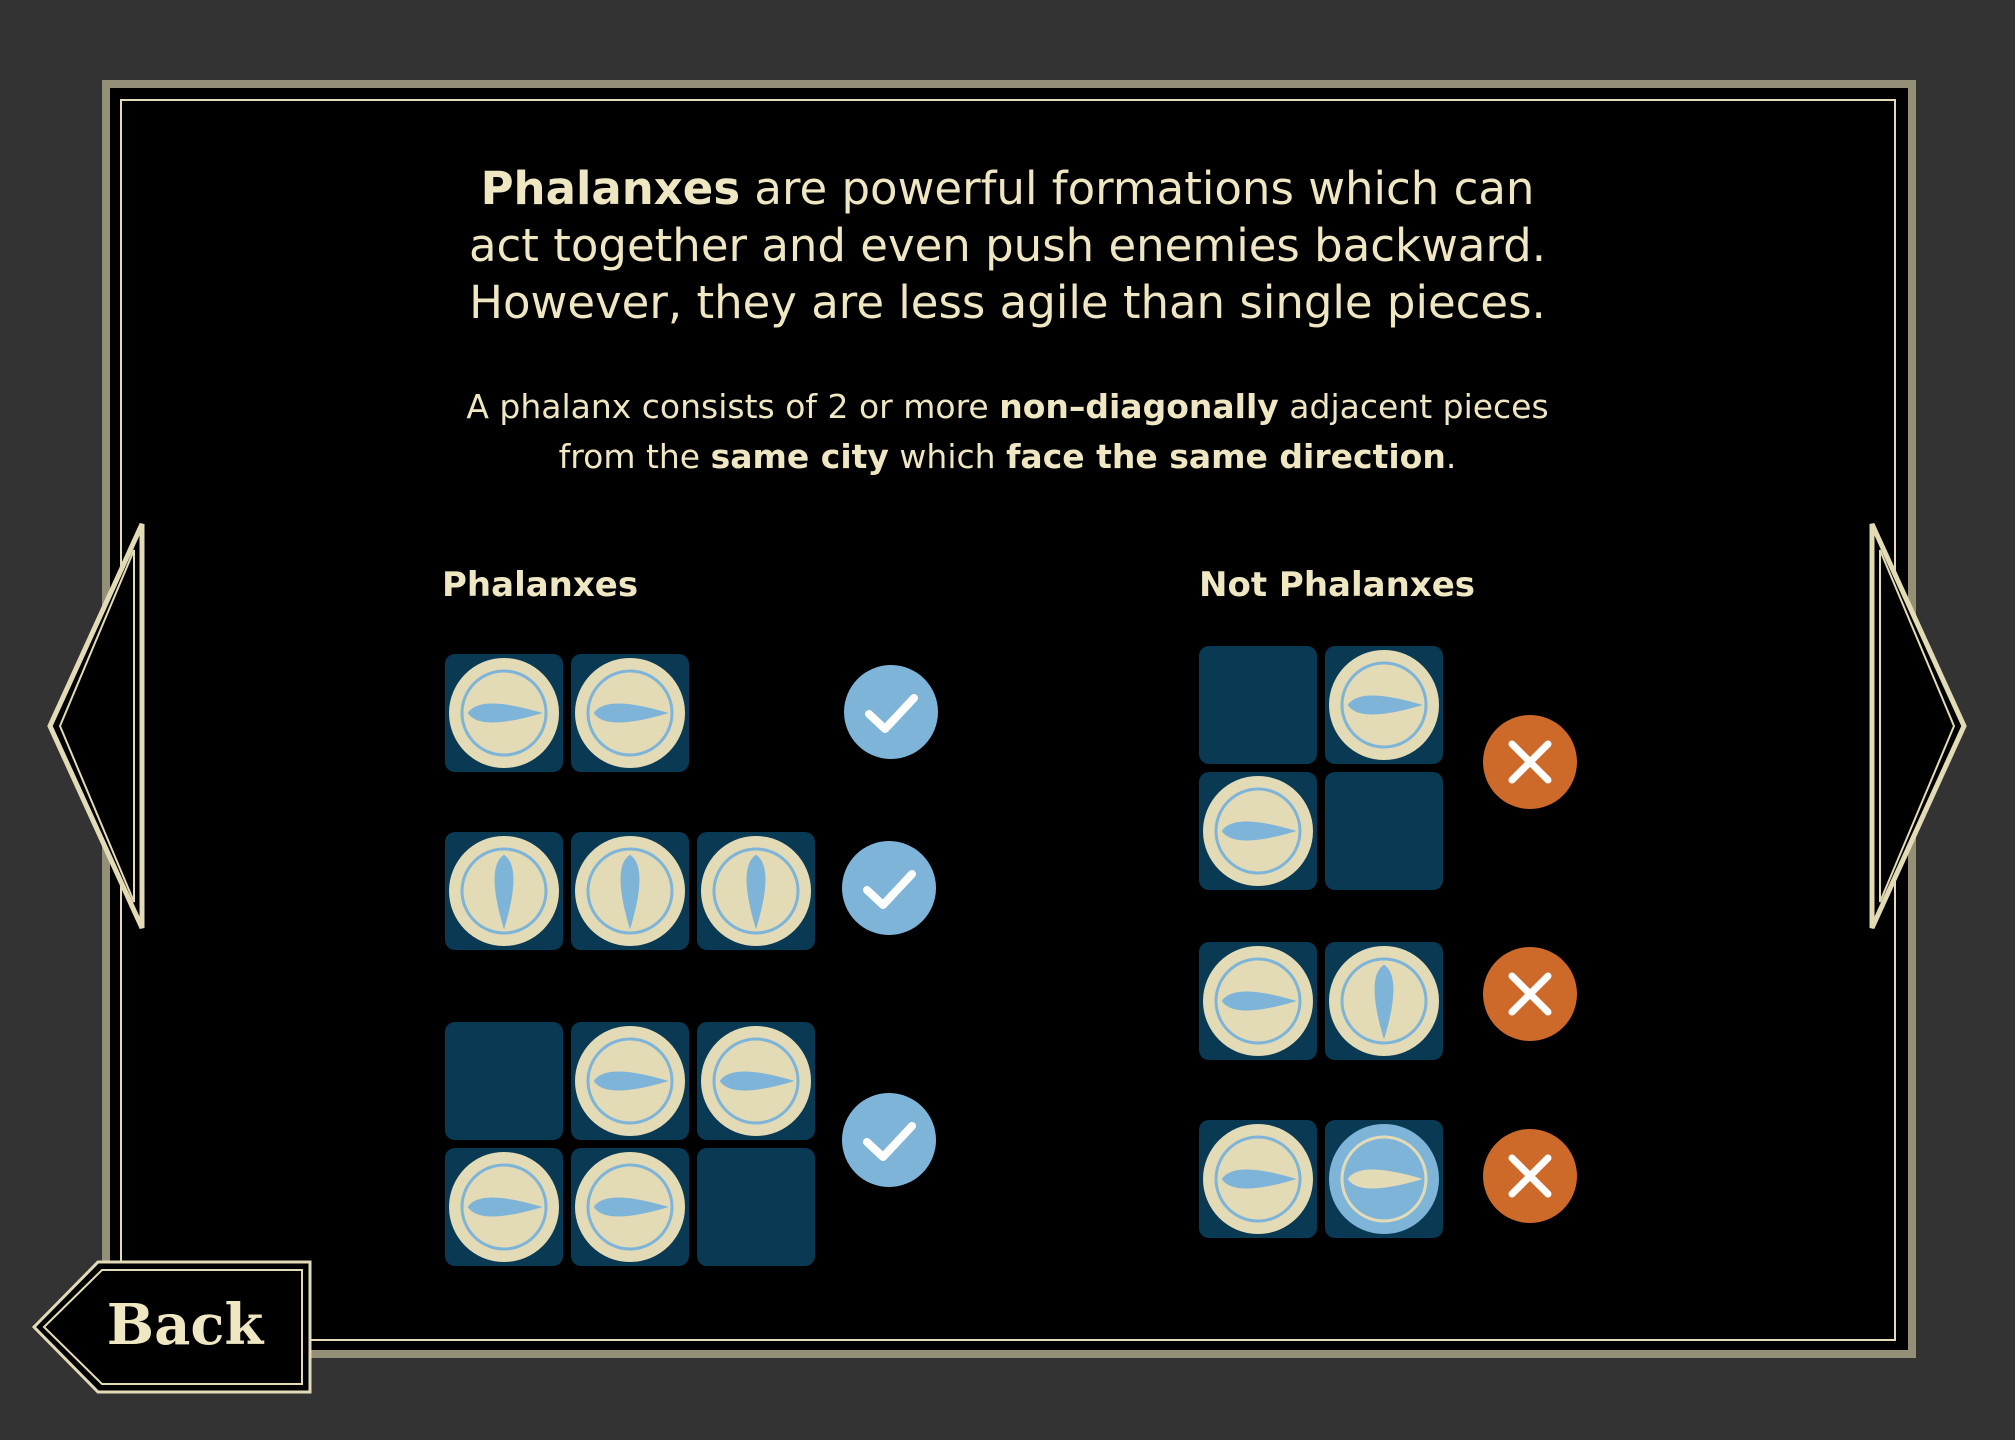  What do you see at coordinates (1337, 585) in the screenshot?
I see `not-phalanxes-column-title: Not Phalanxes` at bounding box center [1337, 585].